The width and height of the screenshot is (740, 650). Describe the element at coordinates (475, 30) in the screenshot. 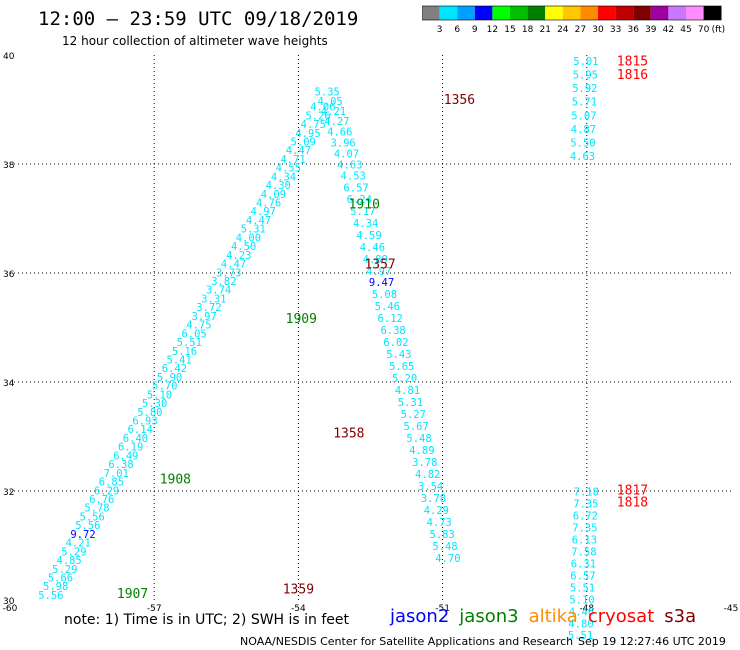

I see `color-scale-tick: 9` at that location.